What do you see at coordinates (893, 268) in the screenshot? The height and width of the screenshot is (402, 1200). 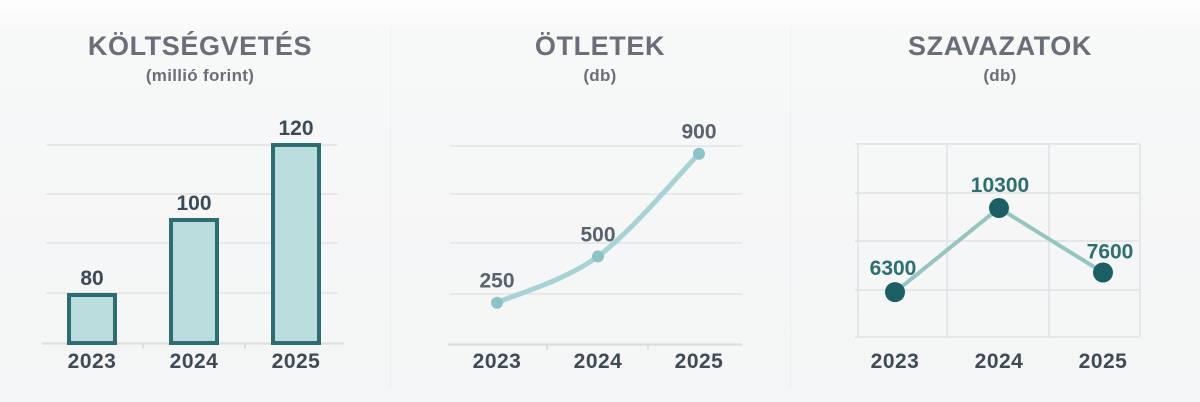 I see `value-label: 6300` at bounding box center [893, 268].